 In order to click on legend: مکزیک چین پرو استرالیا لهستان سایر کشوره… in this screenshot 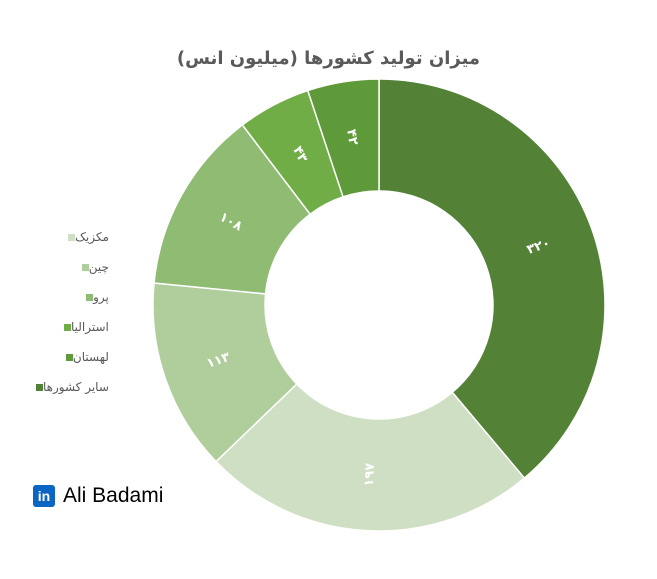, I will do `click(69, 312)`.